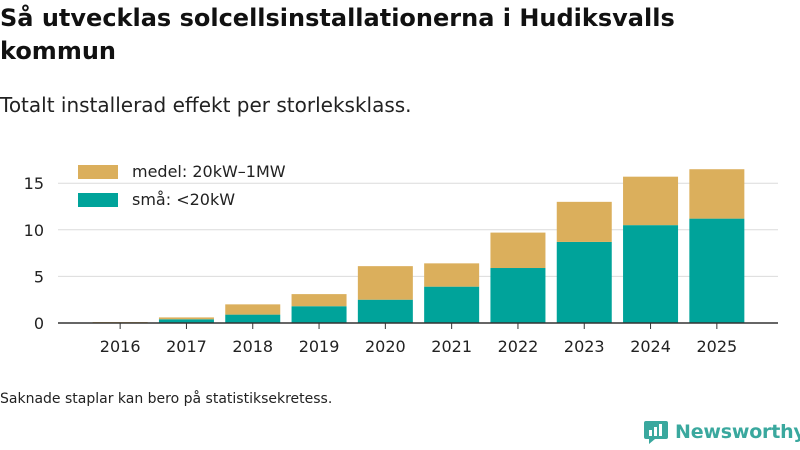 The width and height of the screenshot is (800, 450). I want to click on legend-swatch-small, so click(98, 200).